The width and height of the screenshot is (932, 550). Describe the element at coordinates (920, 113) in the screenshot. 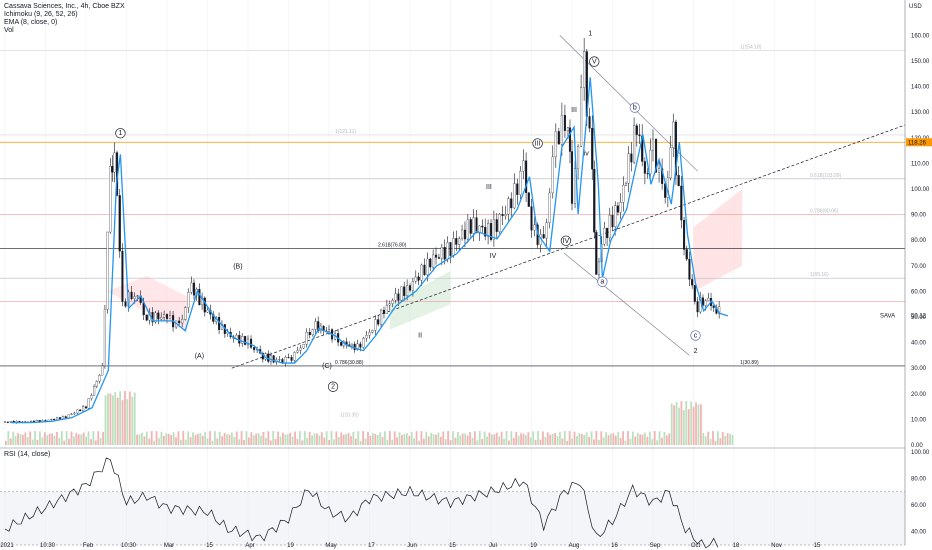

I see `price-tick-label: 130.00` at that location.